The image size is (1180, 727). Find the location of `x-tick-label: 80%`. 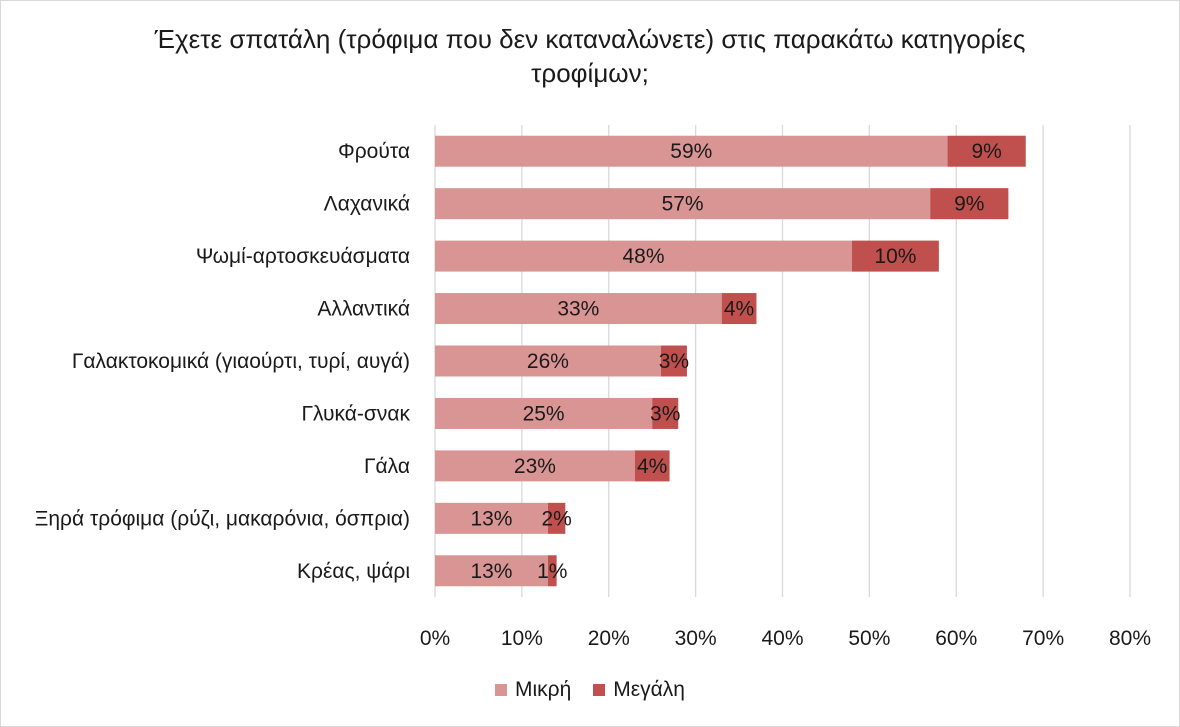

x-tick-label: 80% is located at coordinates (1130, 638).